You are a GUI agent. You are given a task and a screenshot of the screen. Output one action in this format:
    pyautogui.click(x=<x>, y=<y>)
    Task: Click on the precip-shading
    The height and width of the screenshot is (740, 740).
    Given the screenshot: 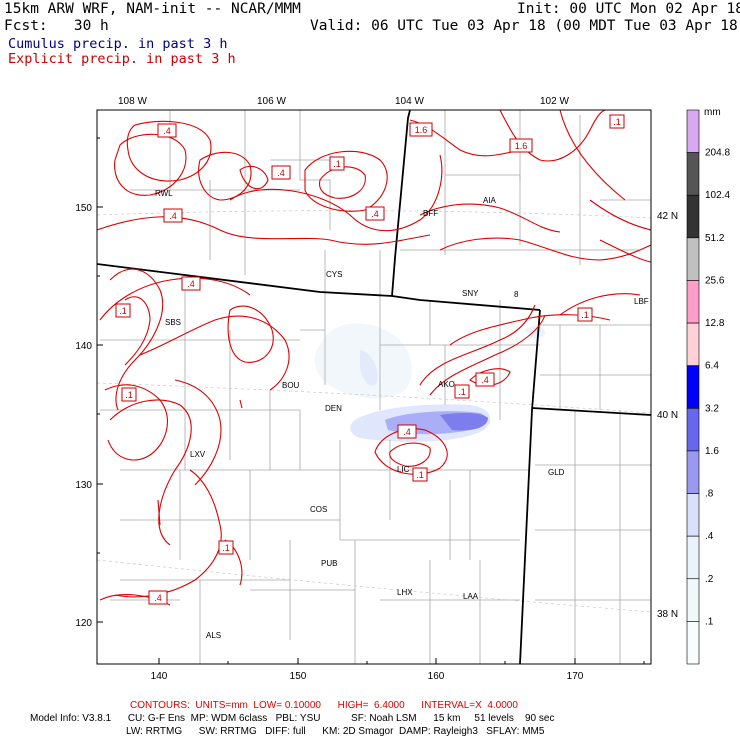 What is the action you would take?
    pyautogui.click(x=429, y=382)
    